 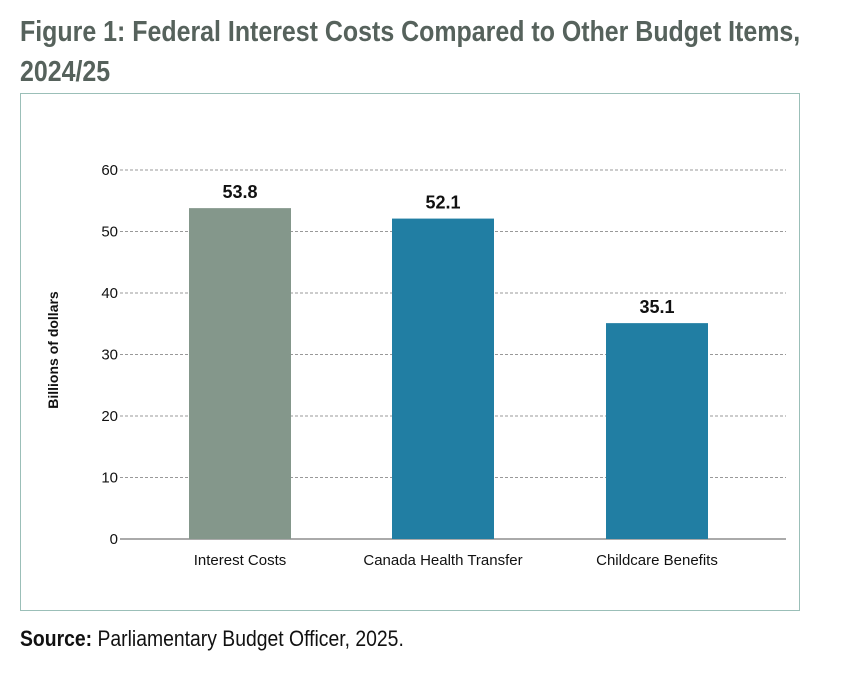 What do you see at coordinates (656, 307) in the screenshot?
I see `data-label: 35.1` at bounding box center [656, 307].